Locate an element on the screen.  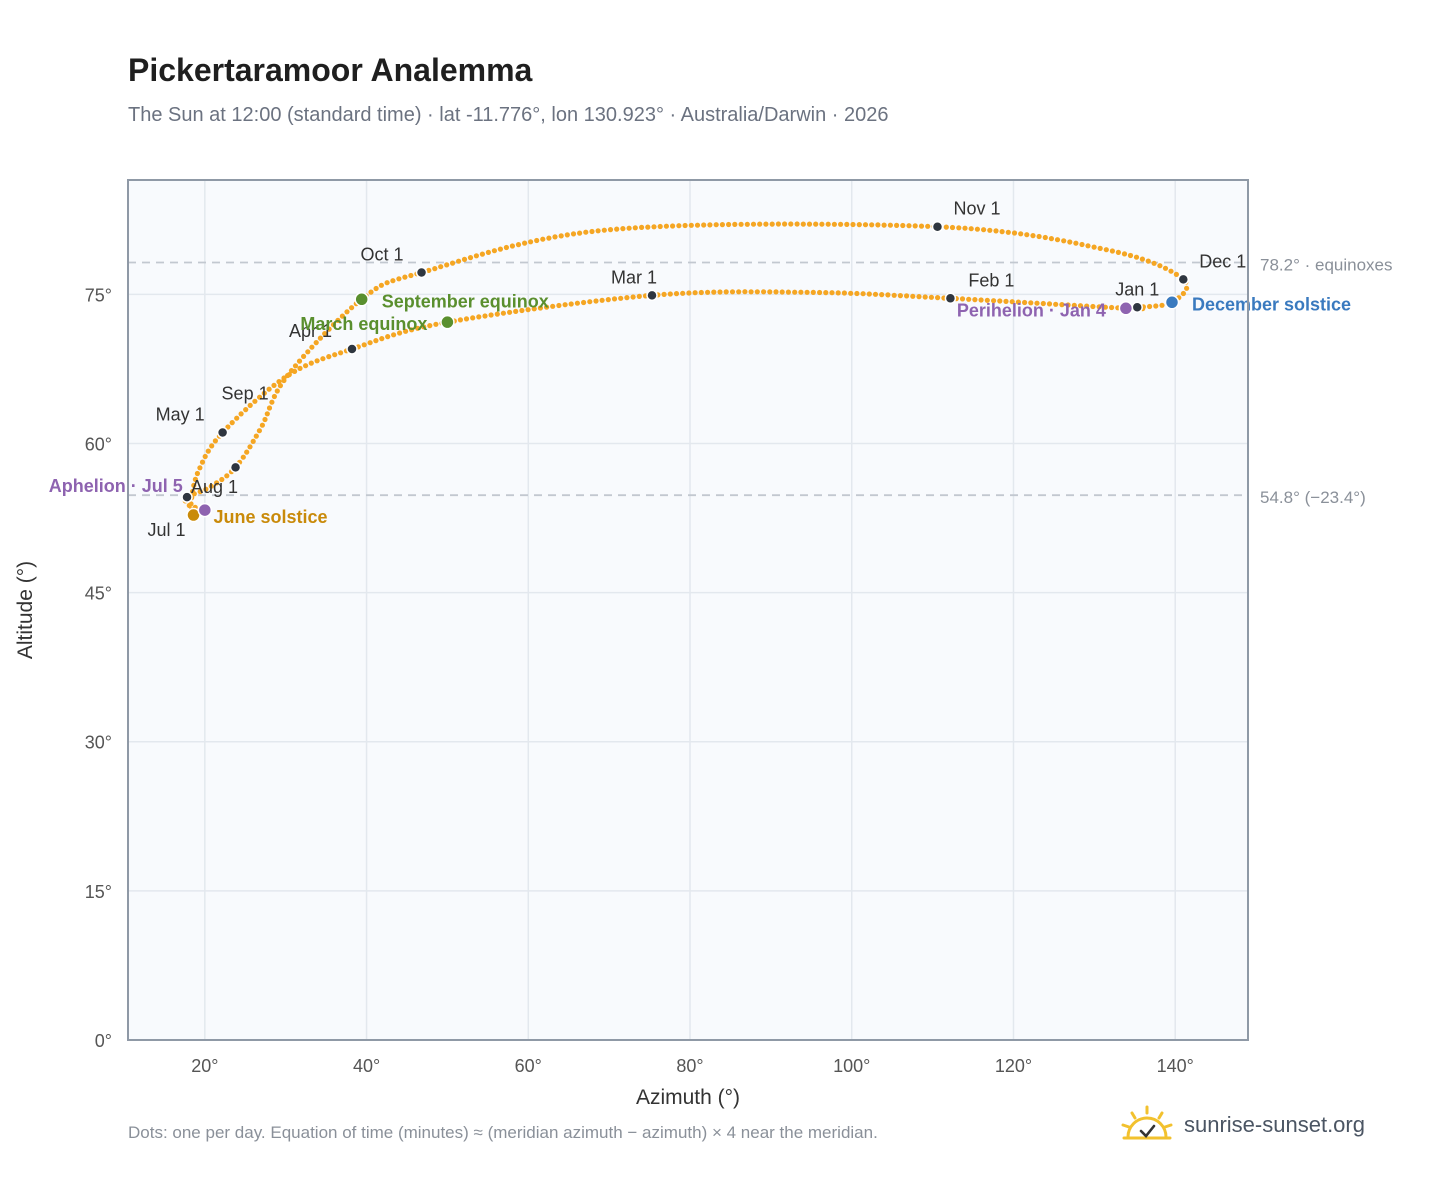
month-marker-label: Oct 1 is located at coordinates (382, 254).